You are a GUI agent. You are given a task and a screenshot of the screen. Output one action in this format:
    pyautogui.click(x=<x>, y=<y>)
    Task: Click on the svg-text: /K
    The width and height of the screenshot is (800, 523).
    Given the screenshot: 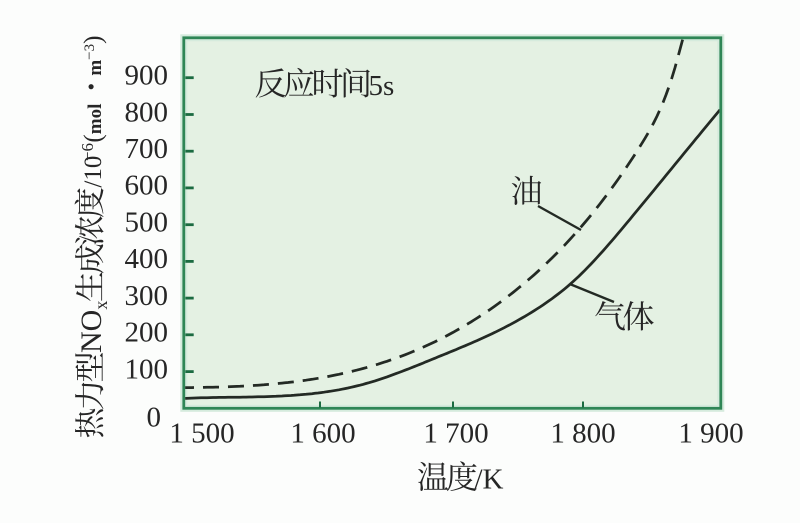 What is the action you would take?
    pyautogui.click(x=489, y=480)
    